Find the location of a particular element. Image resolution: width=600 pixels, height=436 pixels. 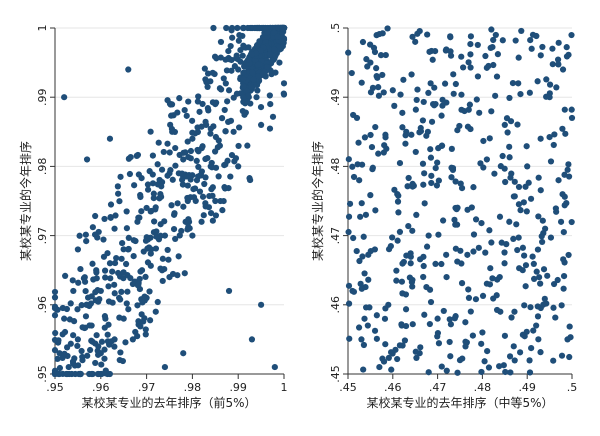

y-tick-label-left: 1 is located at coordinates (42, 28).